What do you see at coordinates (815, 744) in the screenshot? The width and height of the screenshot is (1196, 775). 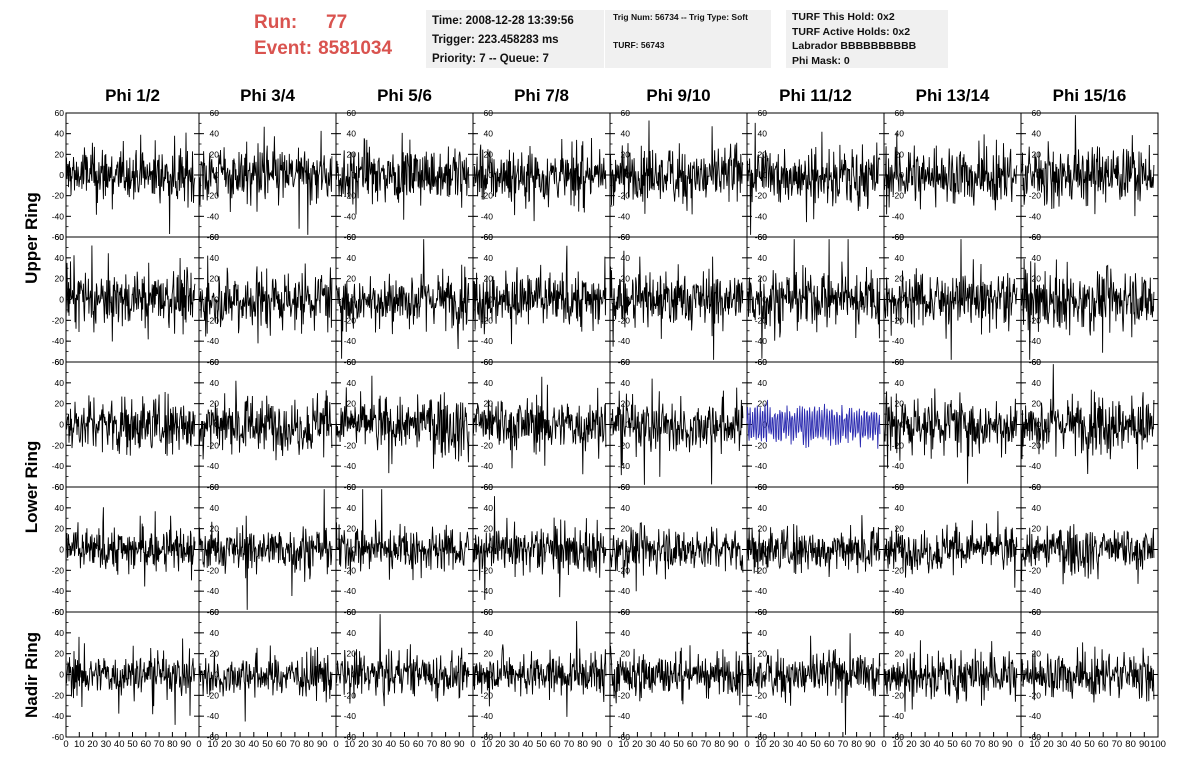 I see `x-tick-label: 50` at bounding box center [815, 744].